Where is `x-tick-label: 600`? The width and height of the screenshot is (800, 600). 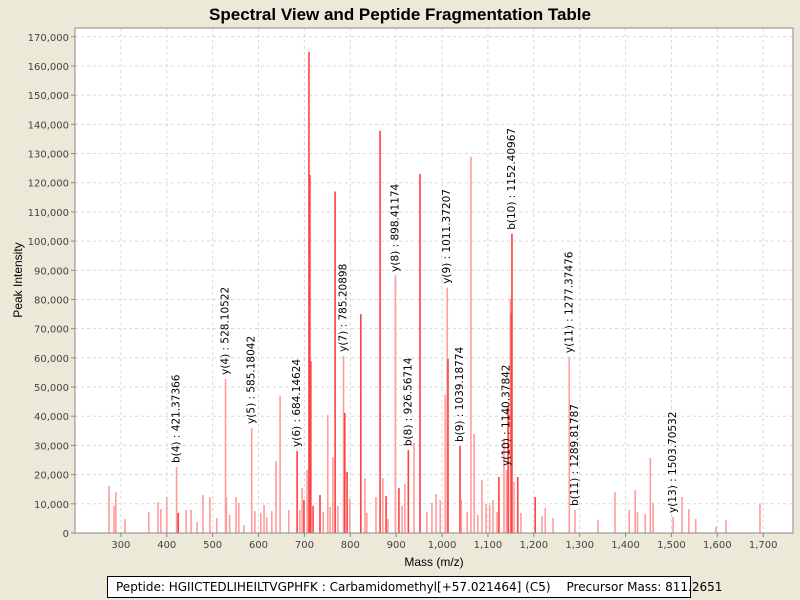 x-tick-label: 600 is located at coordinates (258, 545).